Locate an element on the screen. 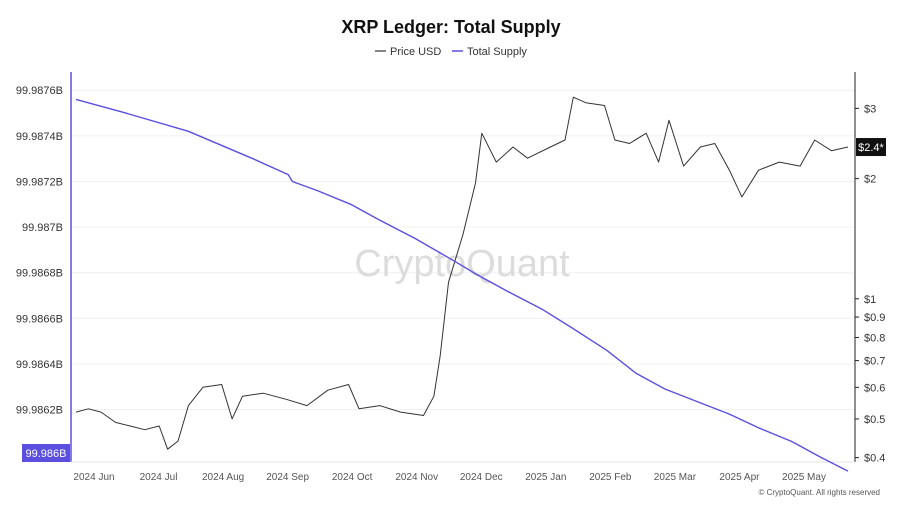  left-current-label: 99.986B is located at coordinates (46, 454).